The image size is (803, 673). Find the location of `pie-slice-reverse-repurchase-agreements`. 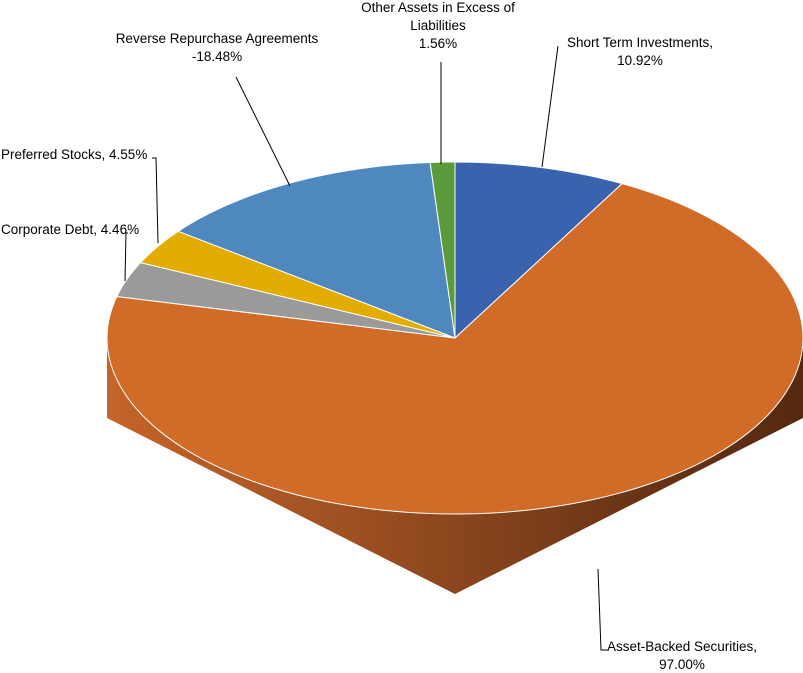

pie-slice-reverse-repurchase-agreements is located at coordinates (316, 250).